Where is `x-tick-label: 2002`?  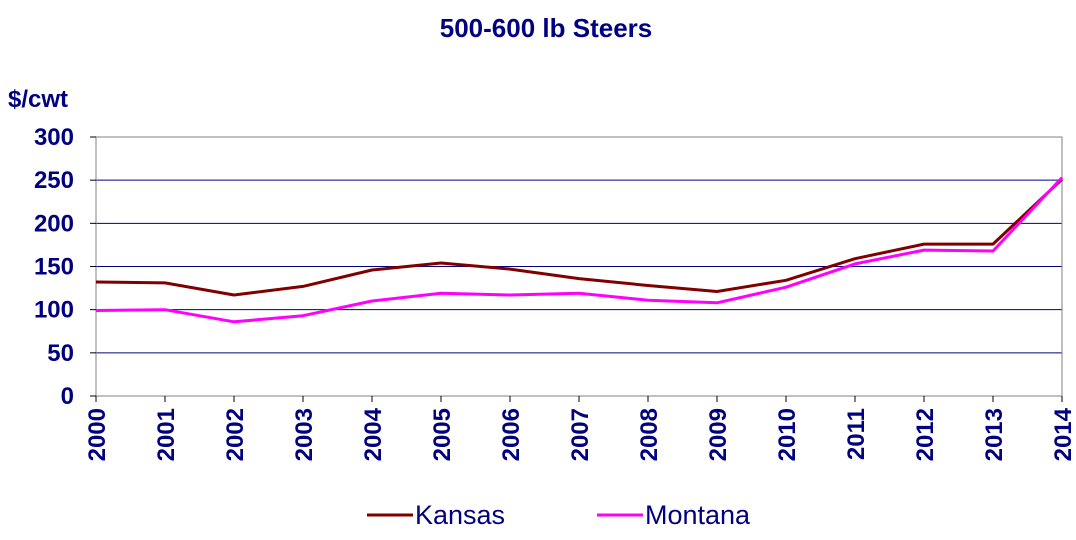
x-tick-label: 2002 is located at coordinates (235, 434).